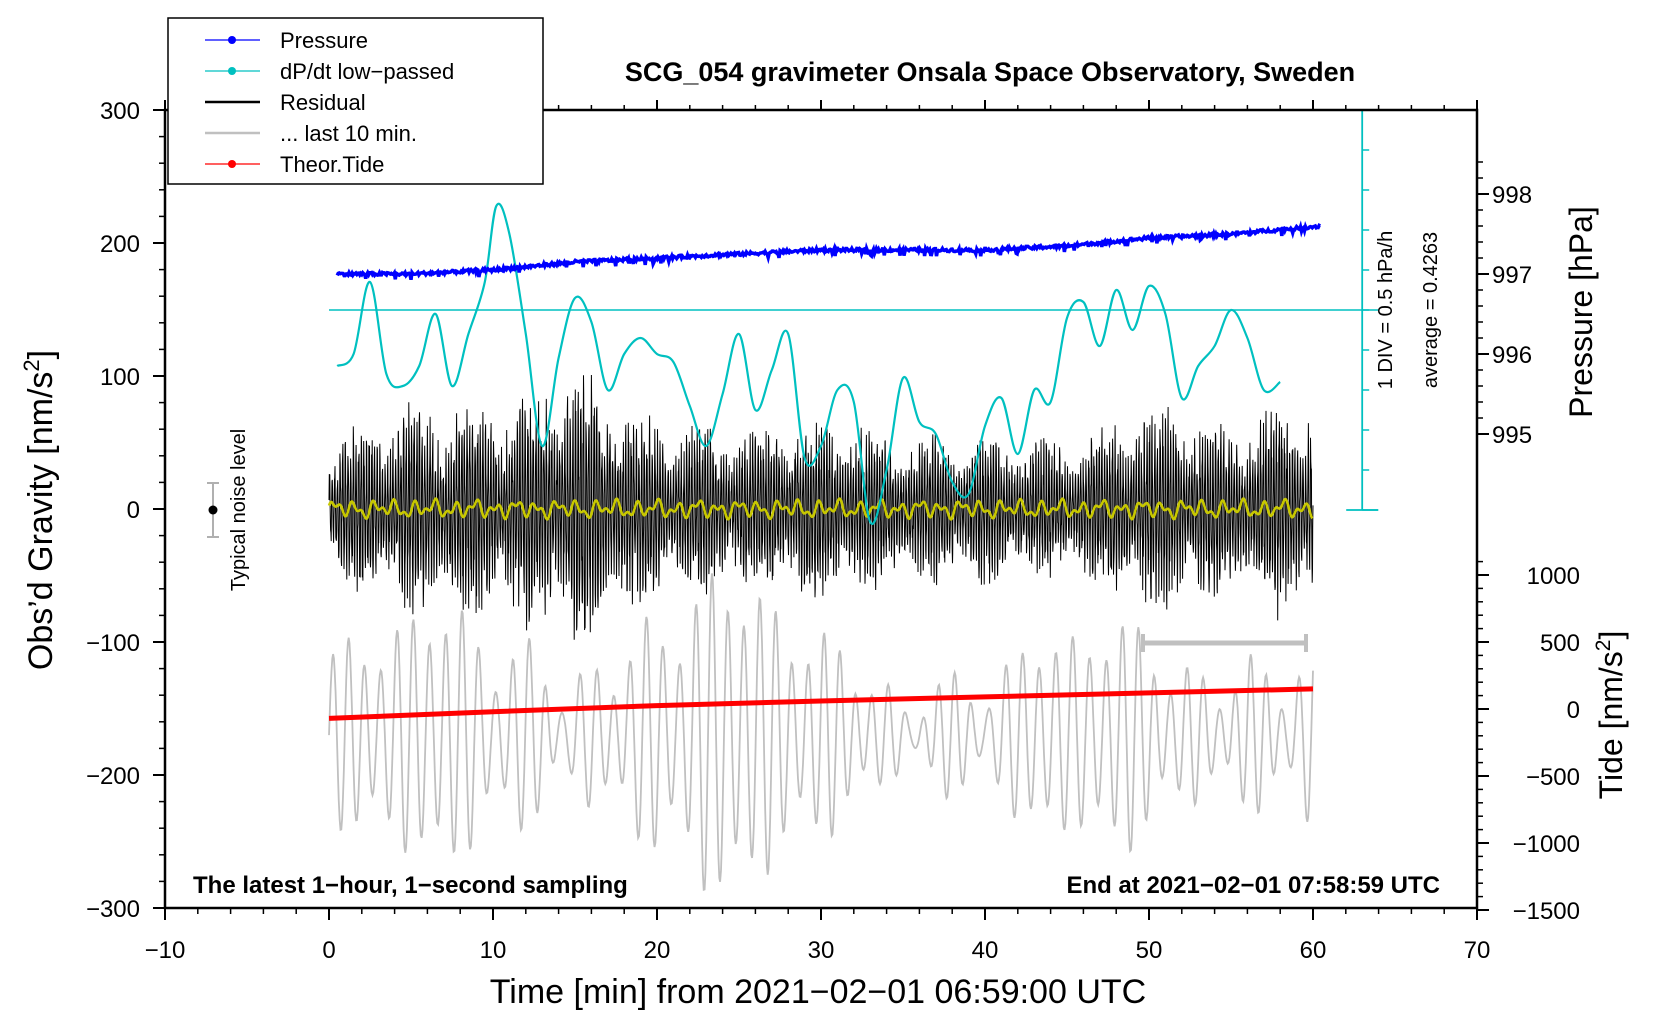 The image size is (1660, 1020). I want to click on y-tick-label: −200, so click(113, 776).